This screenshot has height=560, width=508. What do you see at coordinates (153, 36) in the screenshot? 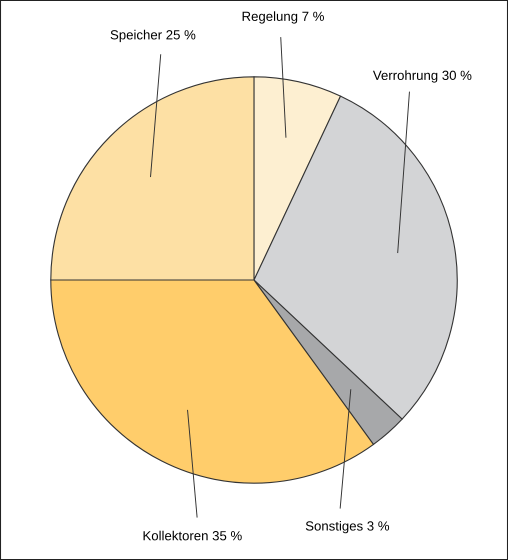
I see `slice-label: Speicher 25 %` at bounding box center [153, 36].